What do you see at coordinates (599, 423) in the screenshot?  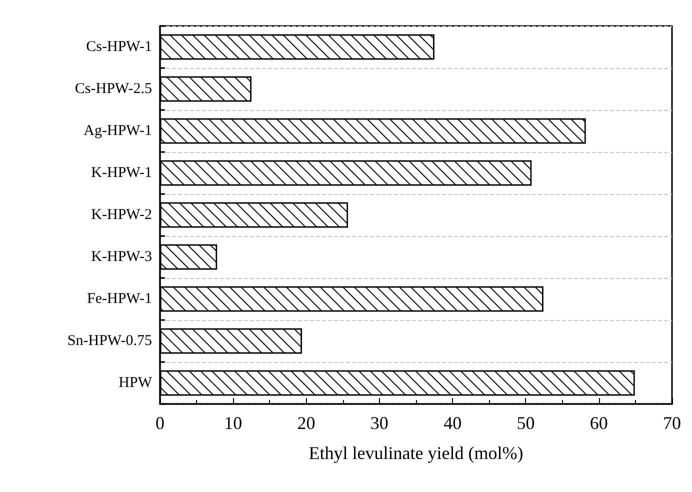 I see `x-tick-label: 60` at bounding box center [599, 423].